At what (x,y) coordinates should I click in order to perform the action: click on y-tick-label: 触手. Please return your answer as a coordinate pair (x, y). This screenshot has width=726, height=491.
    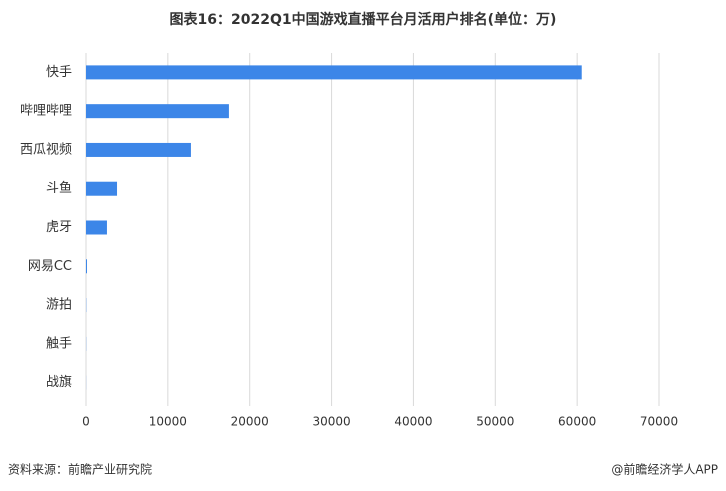
    Looking at the image, I should click on (59, 343).